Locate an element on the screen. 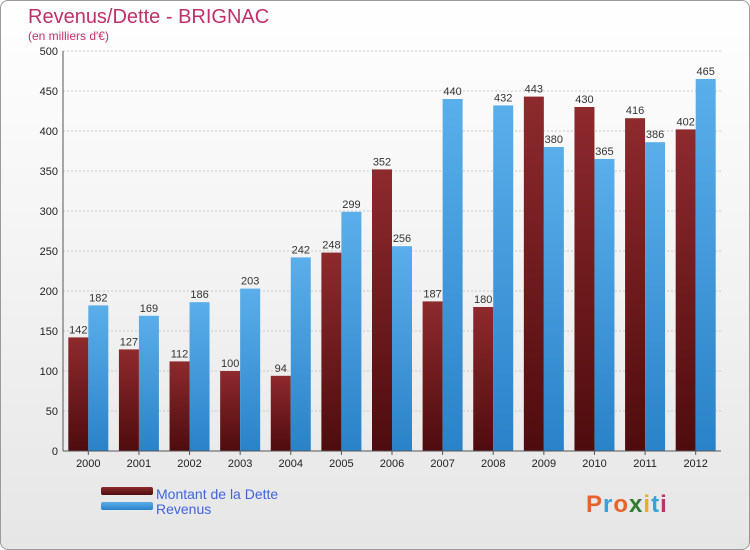 This screenshot has width=750, height=550. logo-letter: t is located at coordinates (656, 504).